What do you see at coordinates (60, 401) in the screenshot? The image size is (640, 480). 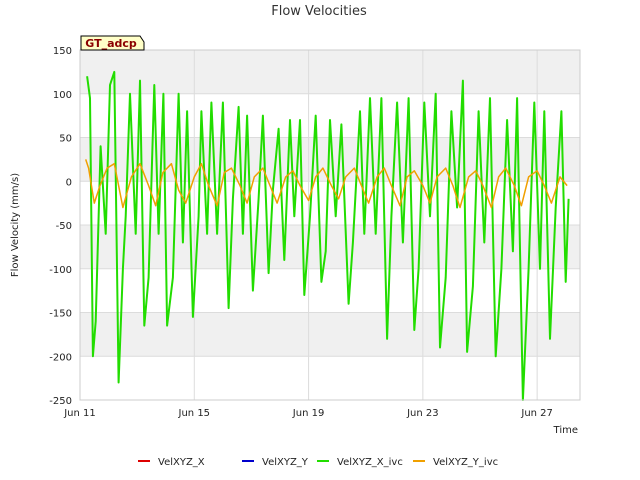 I see `y-tick-label: -250` at bounding box center [60, 401].